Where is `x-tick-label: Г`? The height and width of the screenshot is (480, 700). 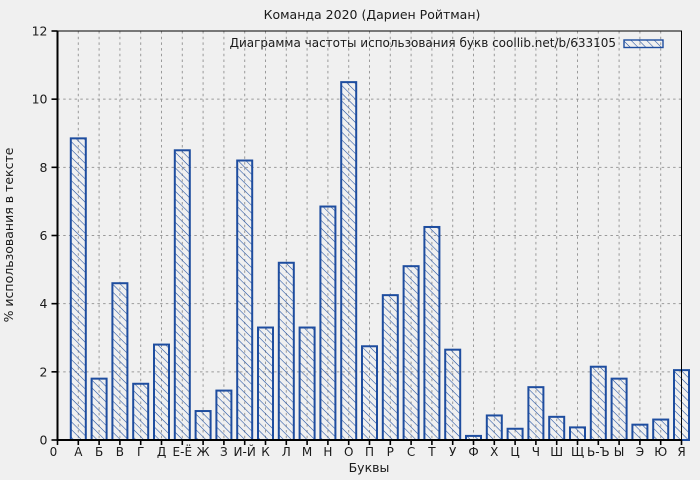
x-tick-label: Г is located at coordinates (140, 452).